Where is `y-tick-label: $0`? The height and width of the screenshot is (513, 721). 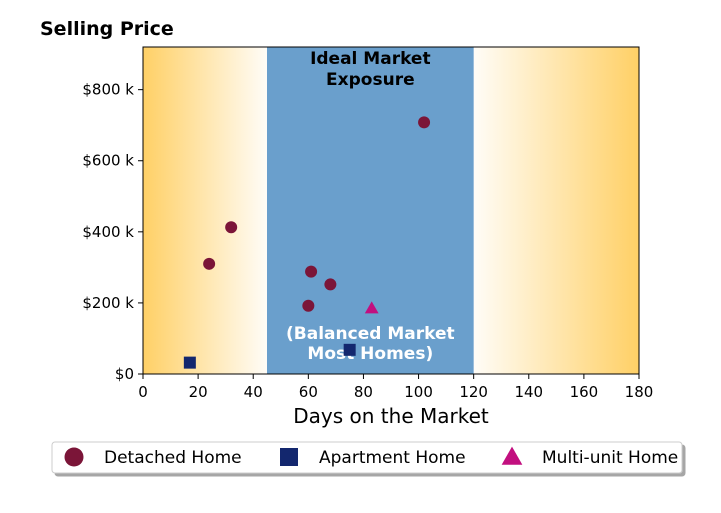
y-tick-label: $0 is located at coordinates (124, 374).